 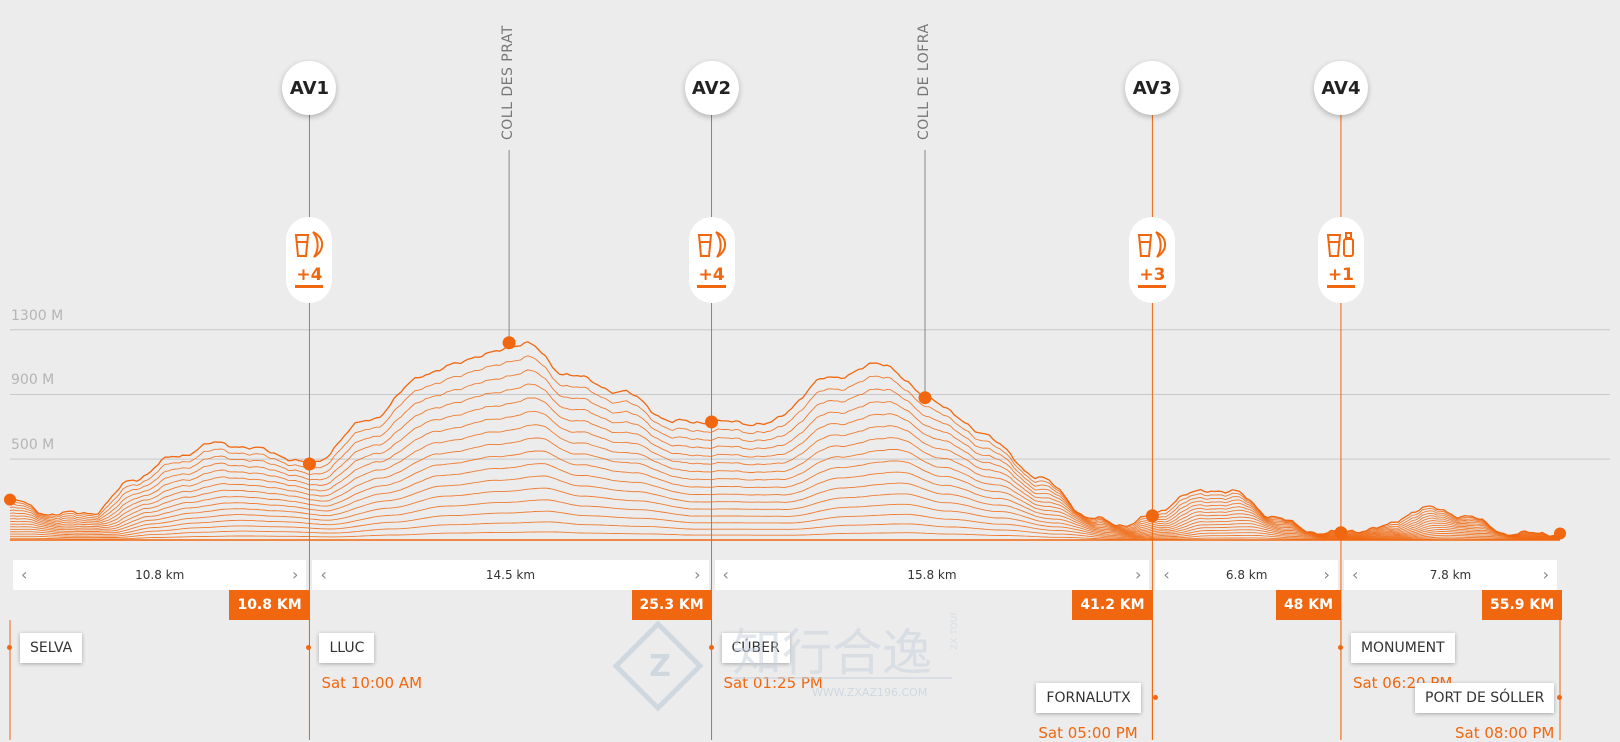 I want to click on aid-station-badge-av3: AV3, so click(x=1152, y=88).